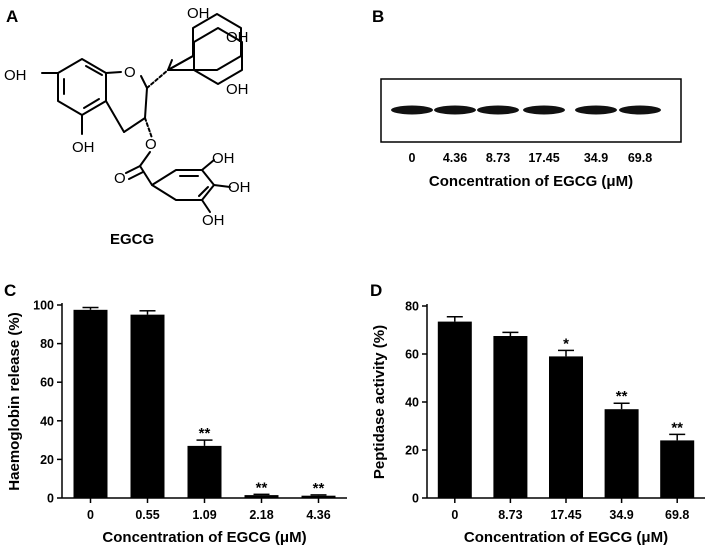 The image size is (709, 547). Describe the element at coordinates (412, 158) in the screenshot. I see `blot-lane-label: 0` at that location.